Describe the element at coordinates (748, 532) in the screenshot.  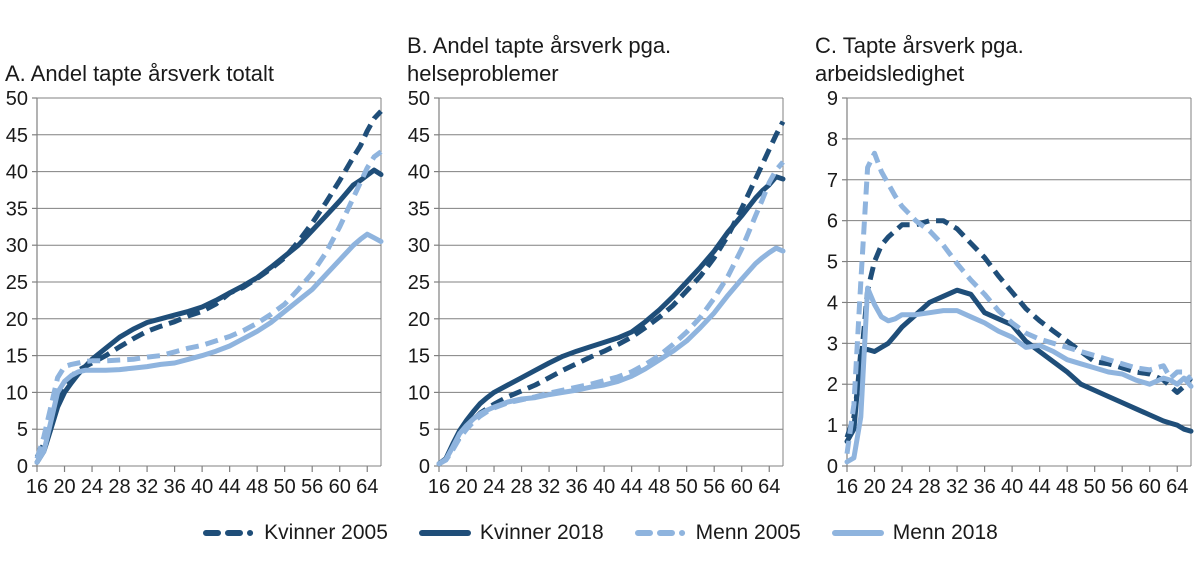
I see `legend-label-menn-2005: Menn 2005` at that location.